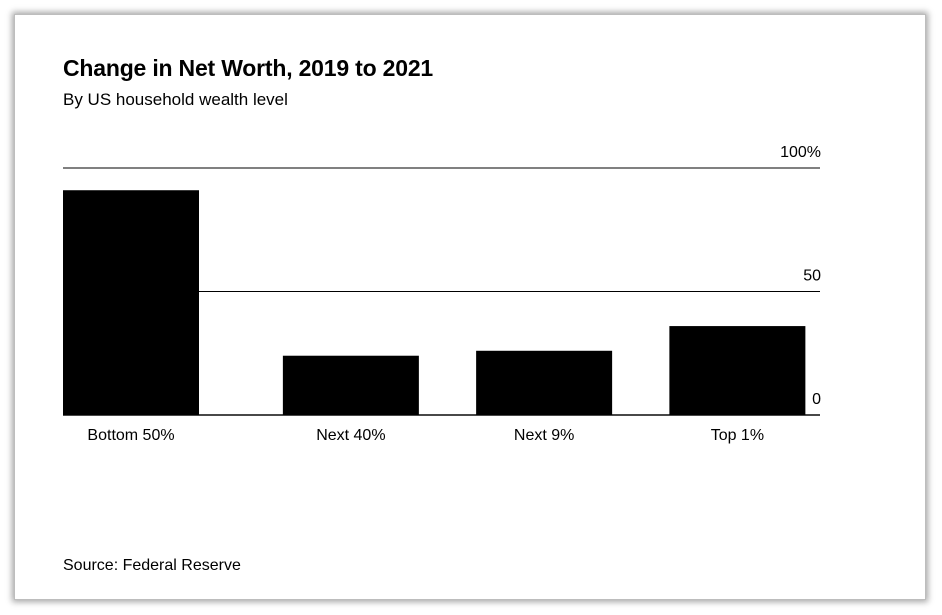 Image resolution: width=942 pixels, height=615 pixels. Describe the element at coordinates (816, 399) in the screenshot. I see `y-tick-label: 0` at that location.